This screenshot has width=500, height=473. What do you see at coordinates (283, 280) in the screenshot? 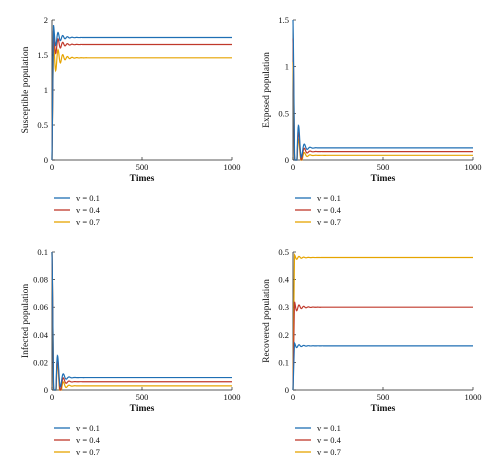
I see `y-tick-label: 0.4` at bounding box center [283, 280].